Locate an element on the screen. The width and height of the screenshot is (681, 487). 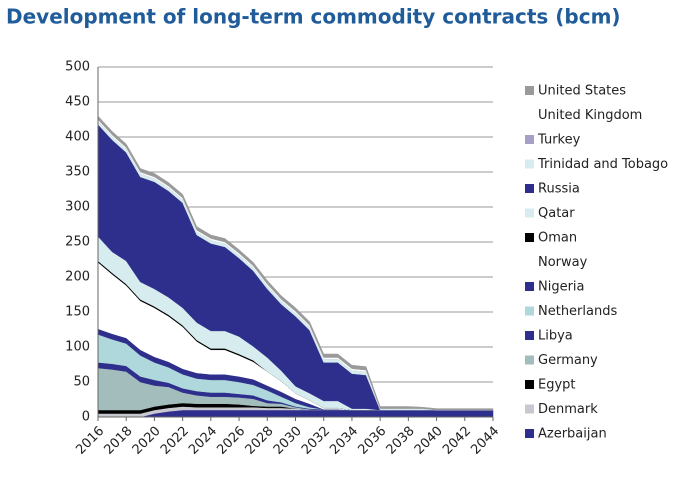
y-tick-label: 300 is located at coordinates (77, 207).